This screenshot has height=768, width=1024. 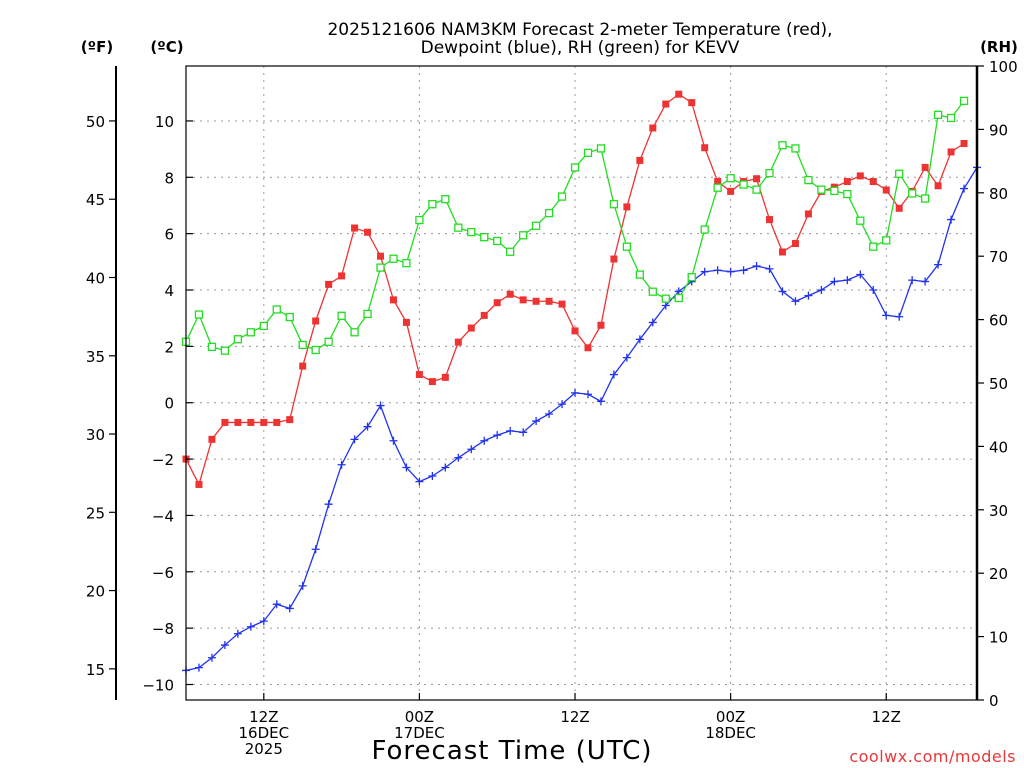 What do you see at coordinates (999, 47) in the screenshot?
I see `rh-unit-label: (RH)` at bounding box center [999, 47].